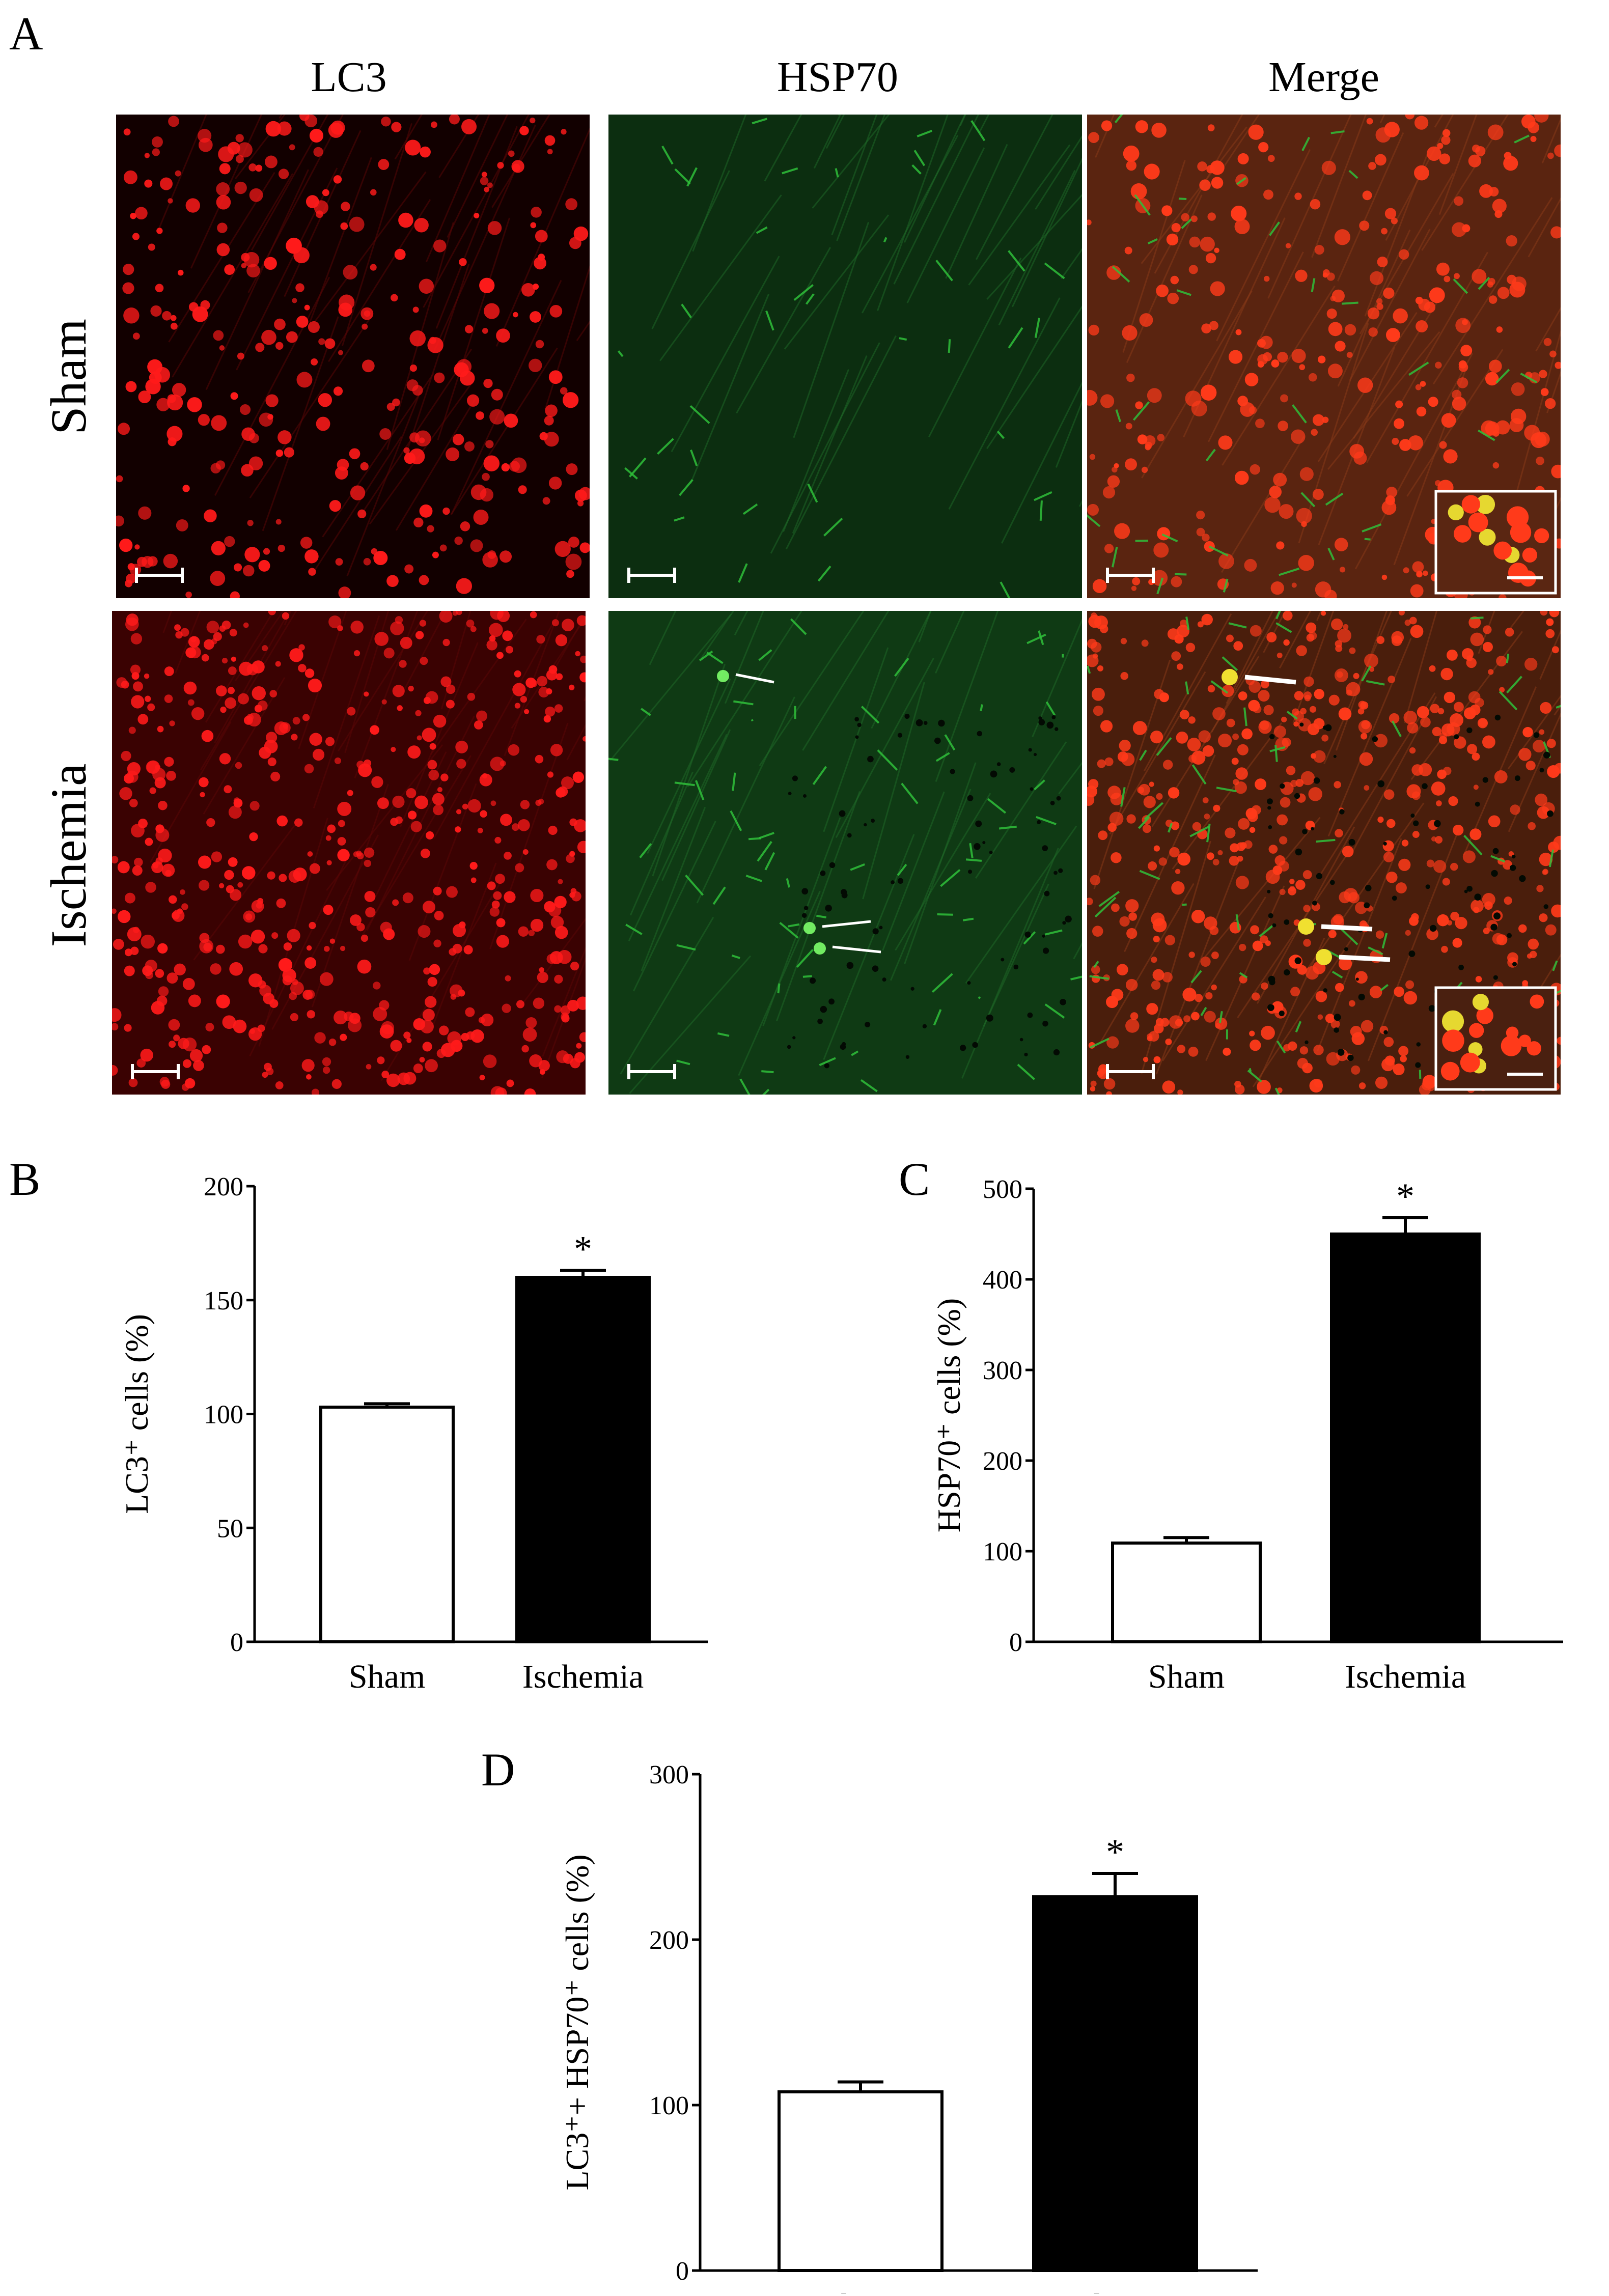 The image size is (1609, 2296). I want to click on panel-label-c: C, so click(914, 1179).